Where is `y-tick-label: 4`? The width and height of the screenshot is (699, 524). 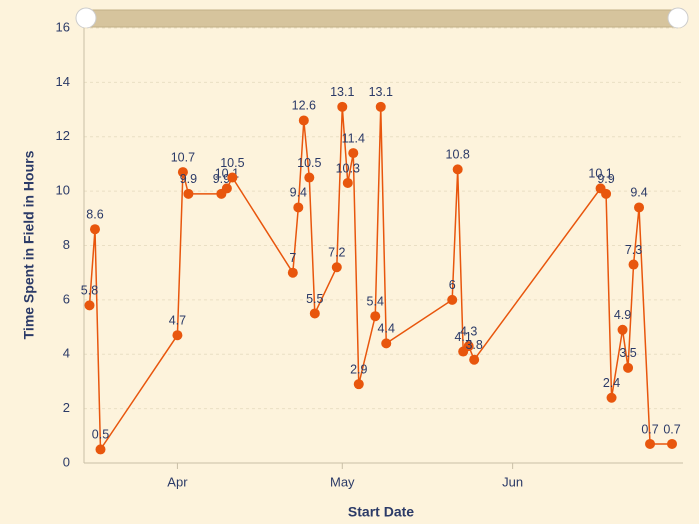
y-tick-label: 4 is located at coordinates (66, 353).